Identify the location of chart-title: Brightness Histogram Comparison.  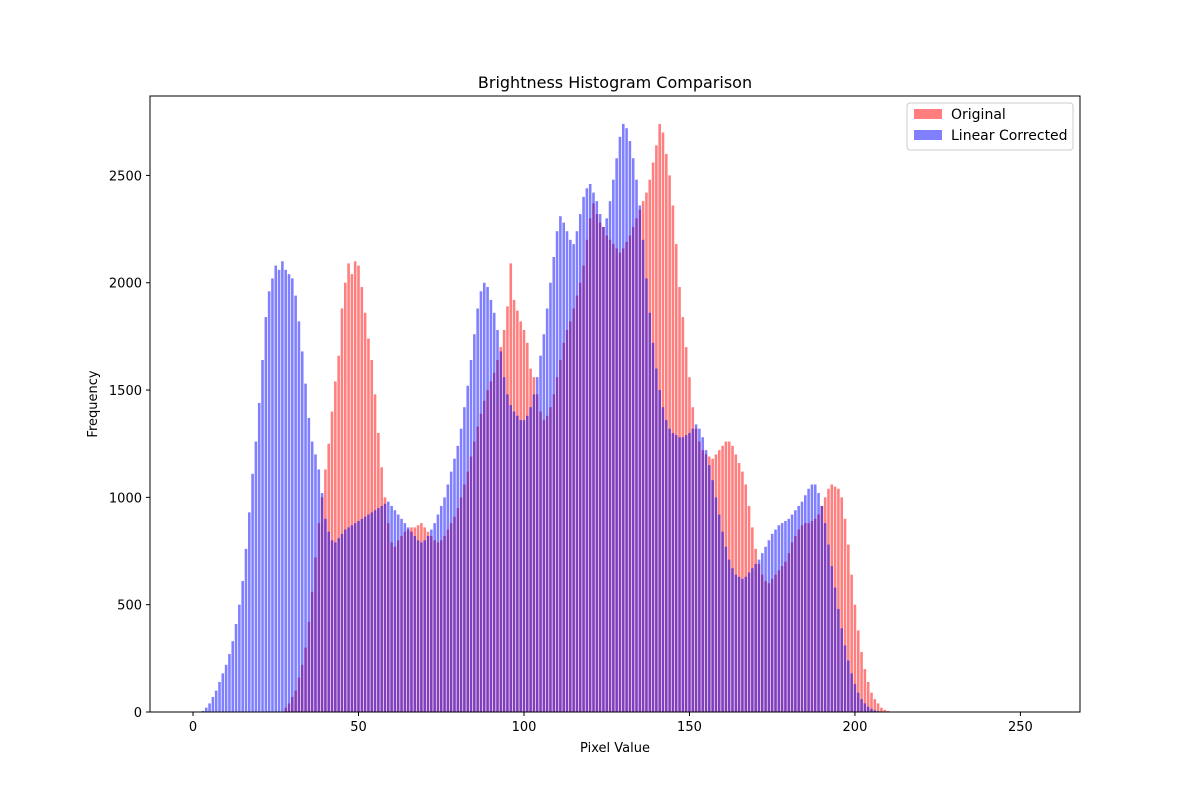
(615, 82).